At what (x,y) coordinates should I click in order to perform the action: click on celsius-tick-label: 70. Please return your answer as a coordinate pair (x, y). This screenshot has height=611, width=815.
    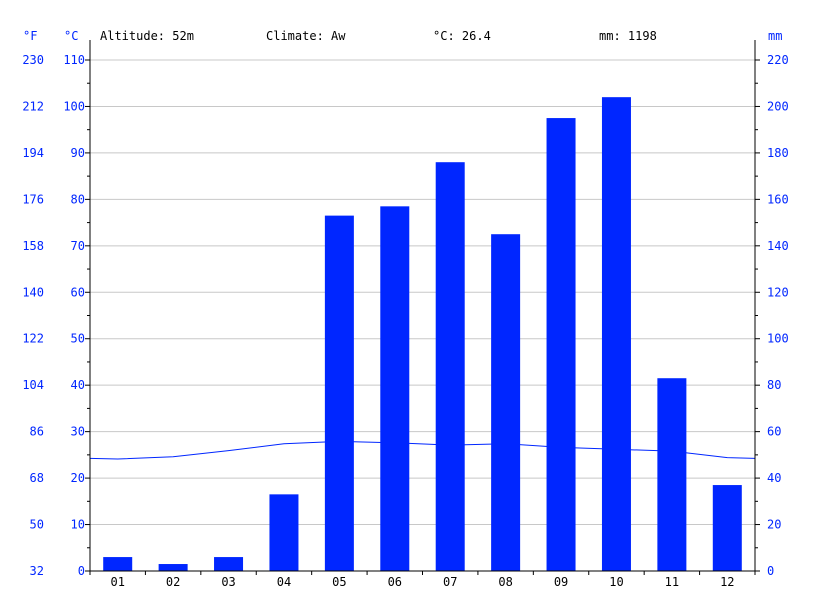
    Looking at the image, I should click on (78, 246).